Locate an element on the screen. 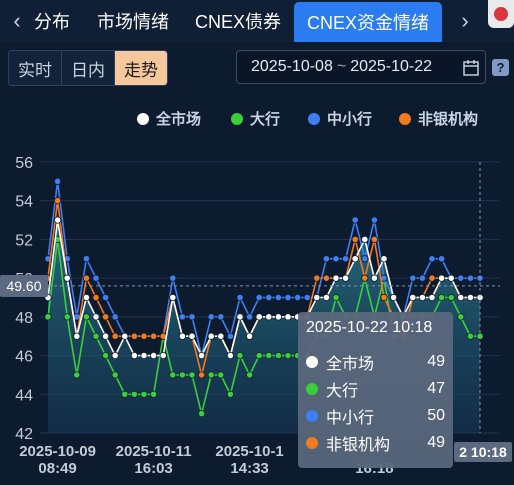 The height and width of the screenshot is (485, 514). x-tick-time: 16:03 is located at coordinates (153, 468).